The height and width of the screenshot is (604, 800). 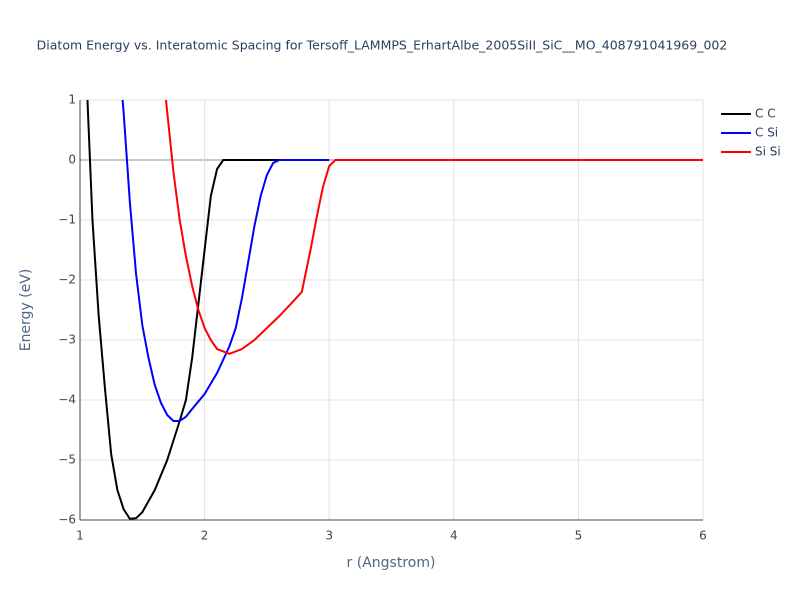 What do you see at coordinates (26, 310) in the screenshot?
I see `y-axis-title: Energy (eV)` at bounding box center [26, 310].